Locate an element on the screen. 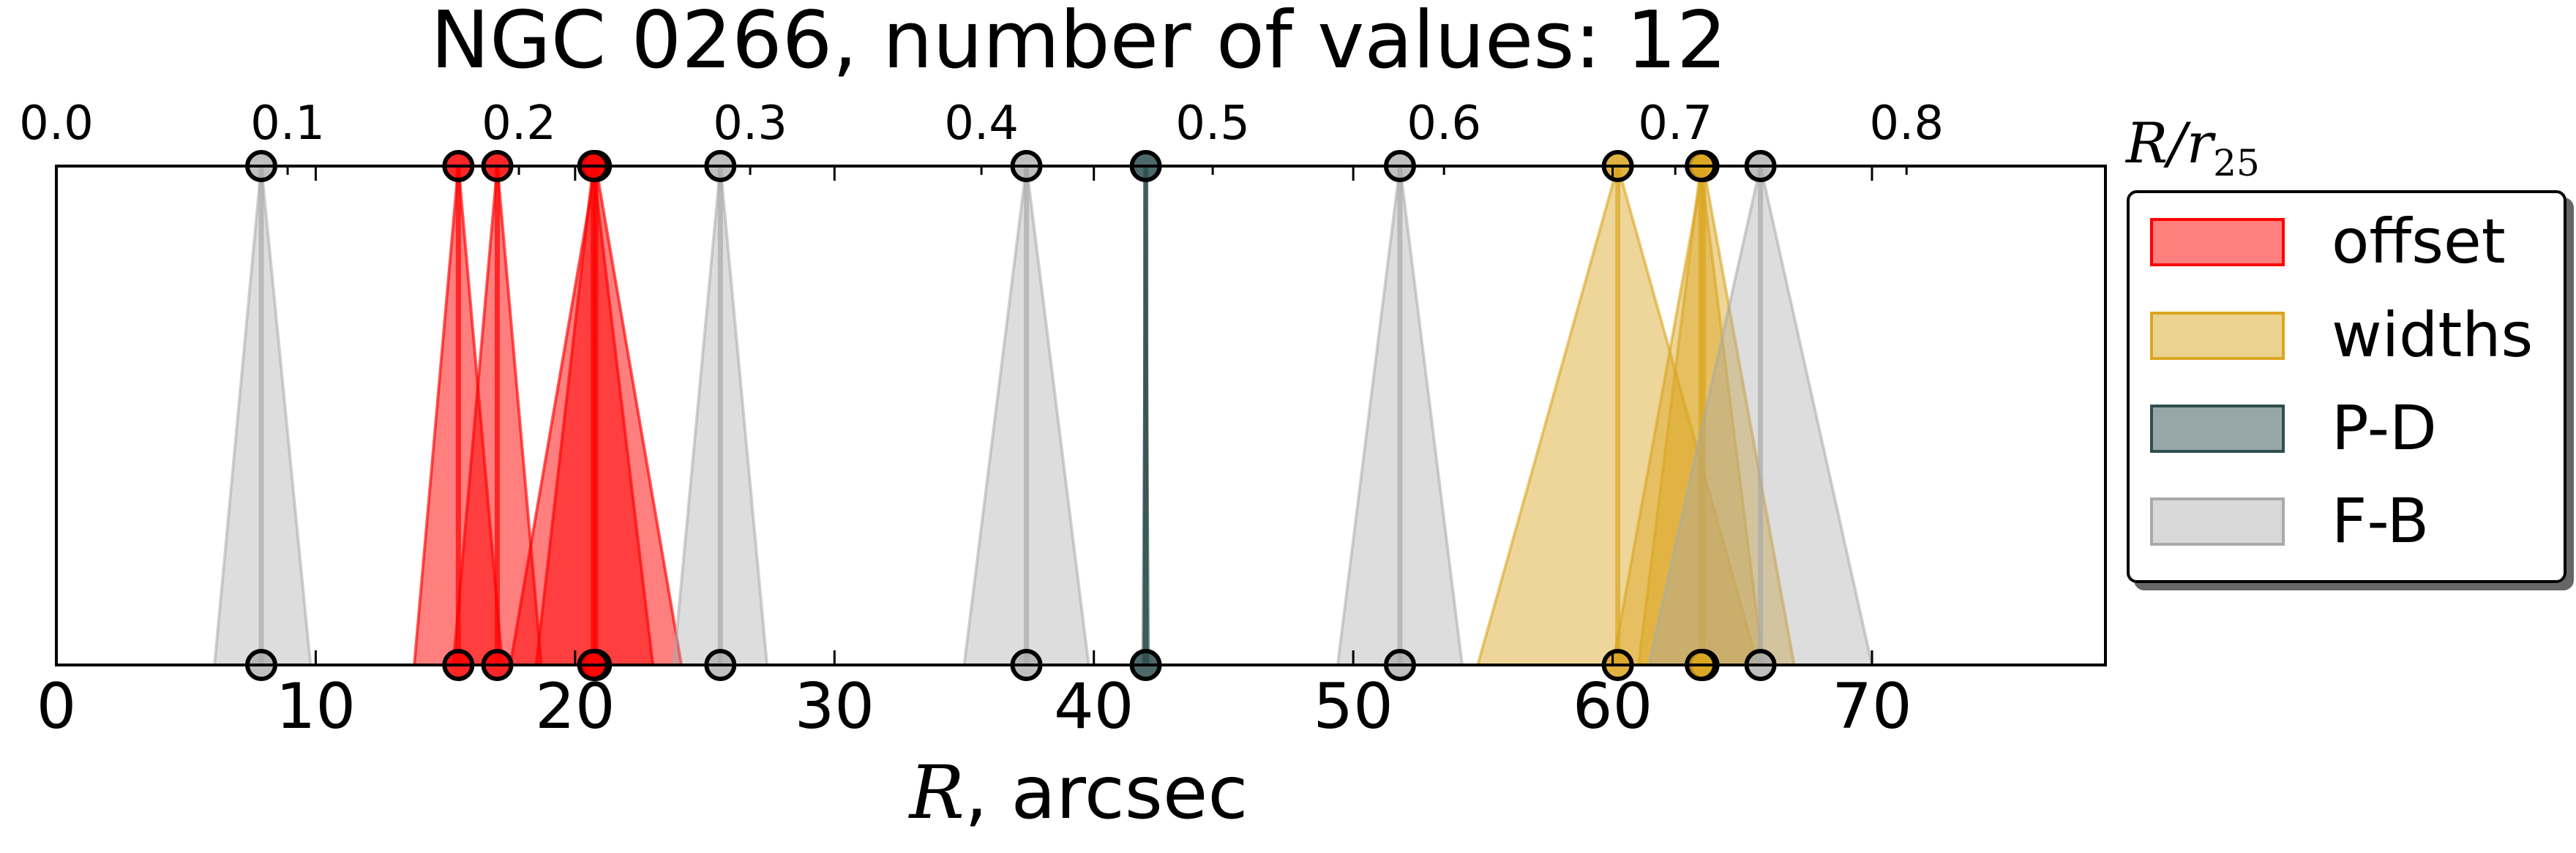  chart-title: NGC 0266, number of values: 12 is located at coordinates (1078, 43).